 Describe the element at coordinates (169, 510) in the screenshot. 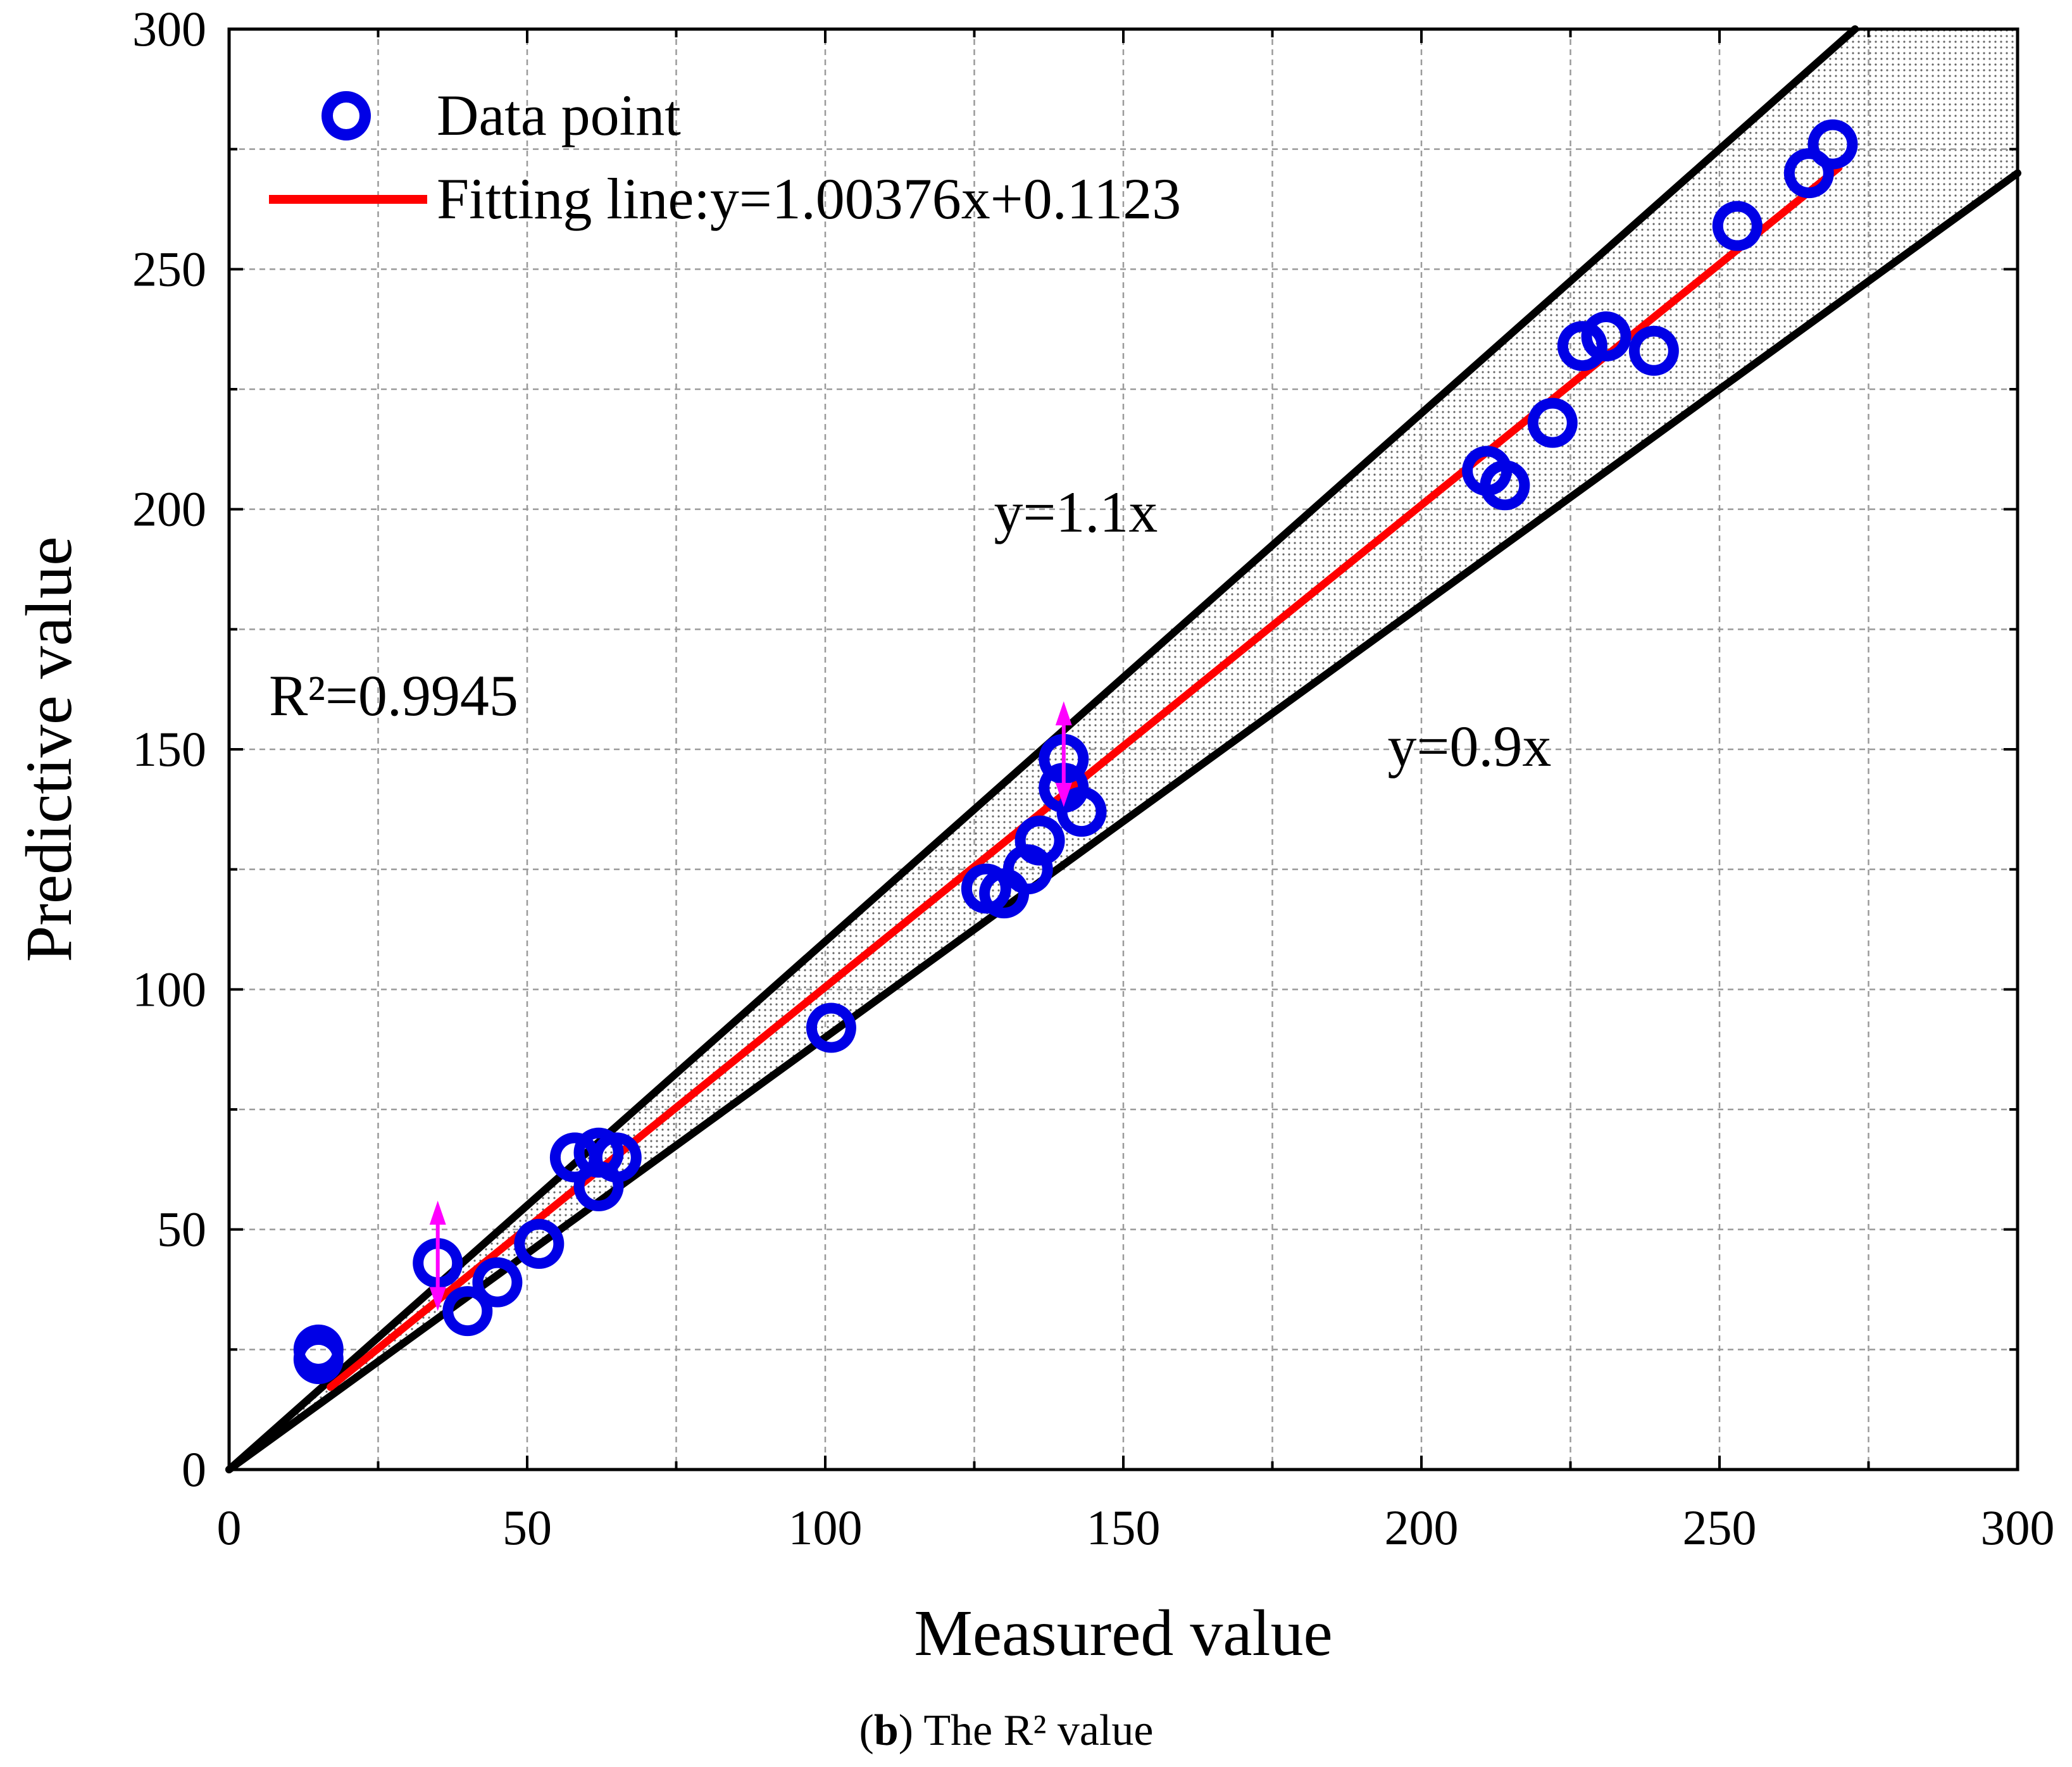

I see `y-tick-label: 200` at that location.